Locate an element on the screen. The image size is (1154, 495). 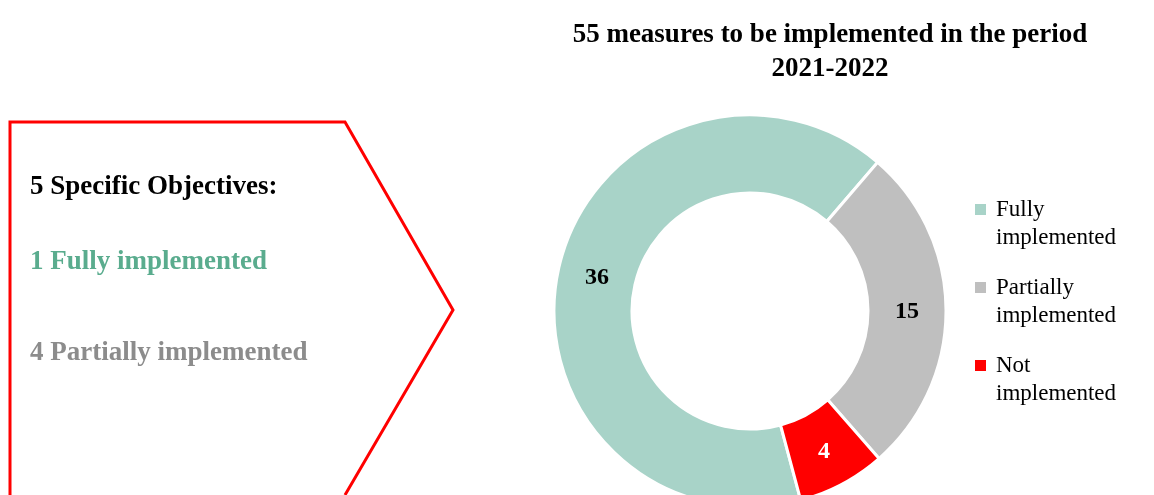
text: 5 Specific Objectives: is located at coordinates (154, 185).